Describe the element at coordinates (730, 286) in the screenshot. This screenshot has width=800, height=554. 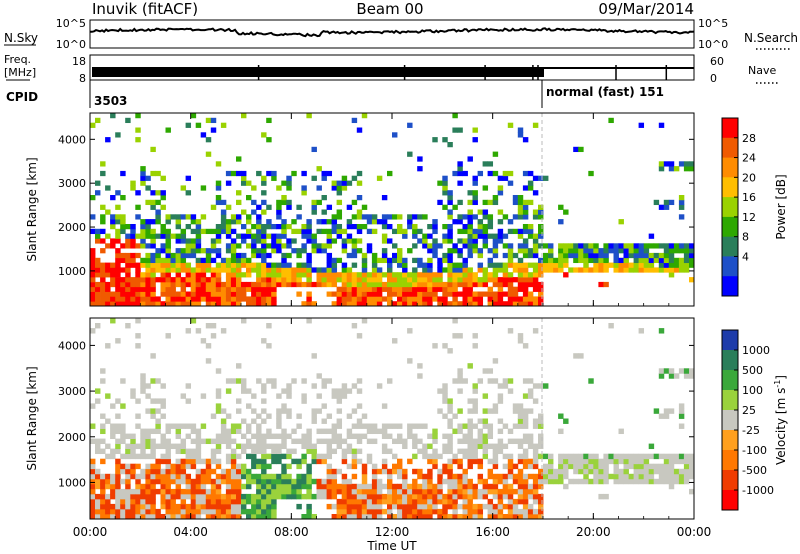
I see `colorbar-band` at that location.